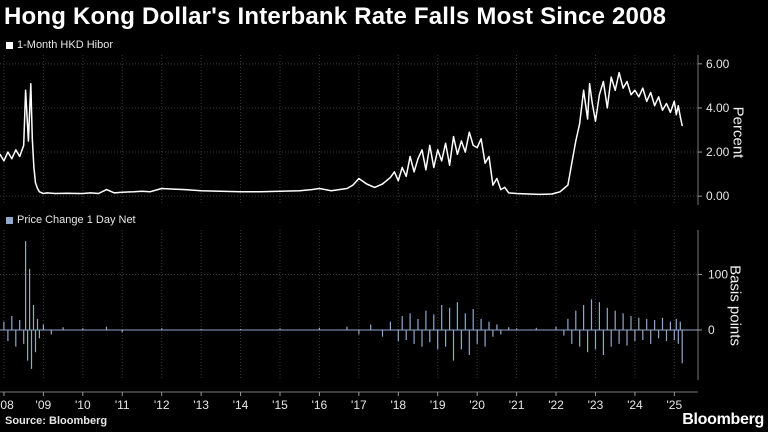  I want to click on source-note: Source: Bloomberg, so click(56, 421).